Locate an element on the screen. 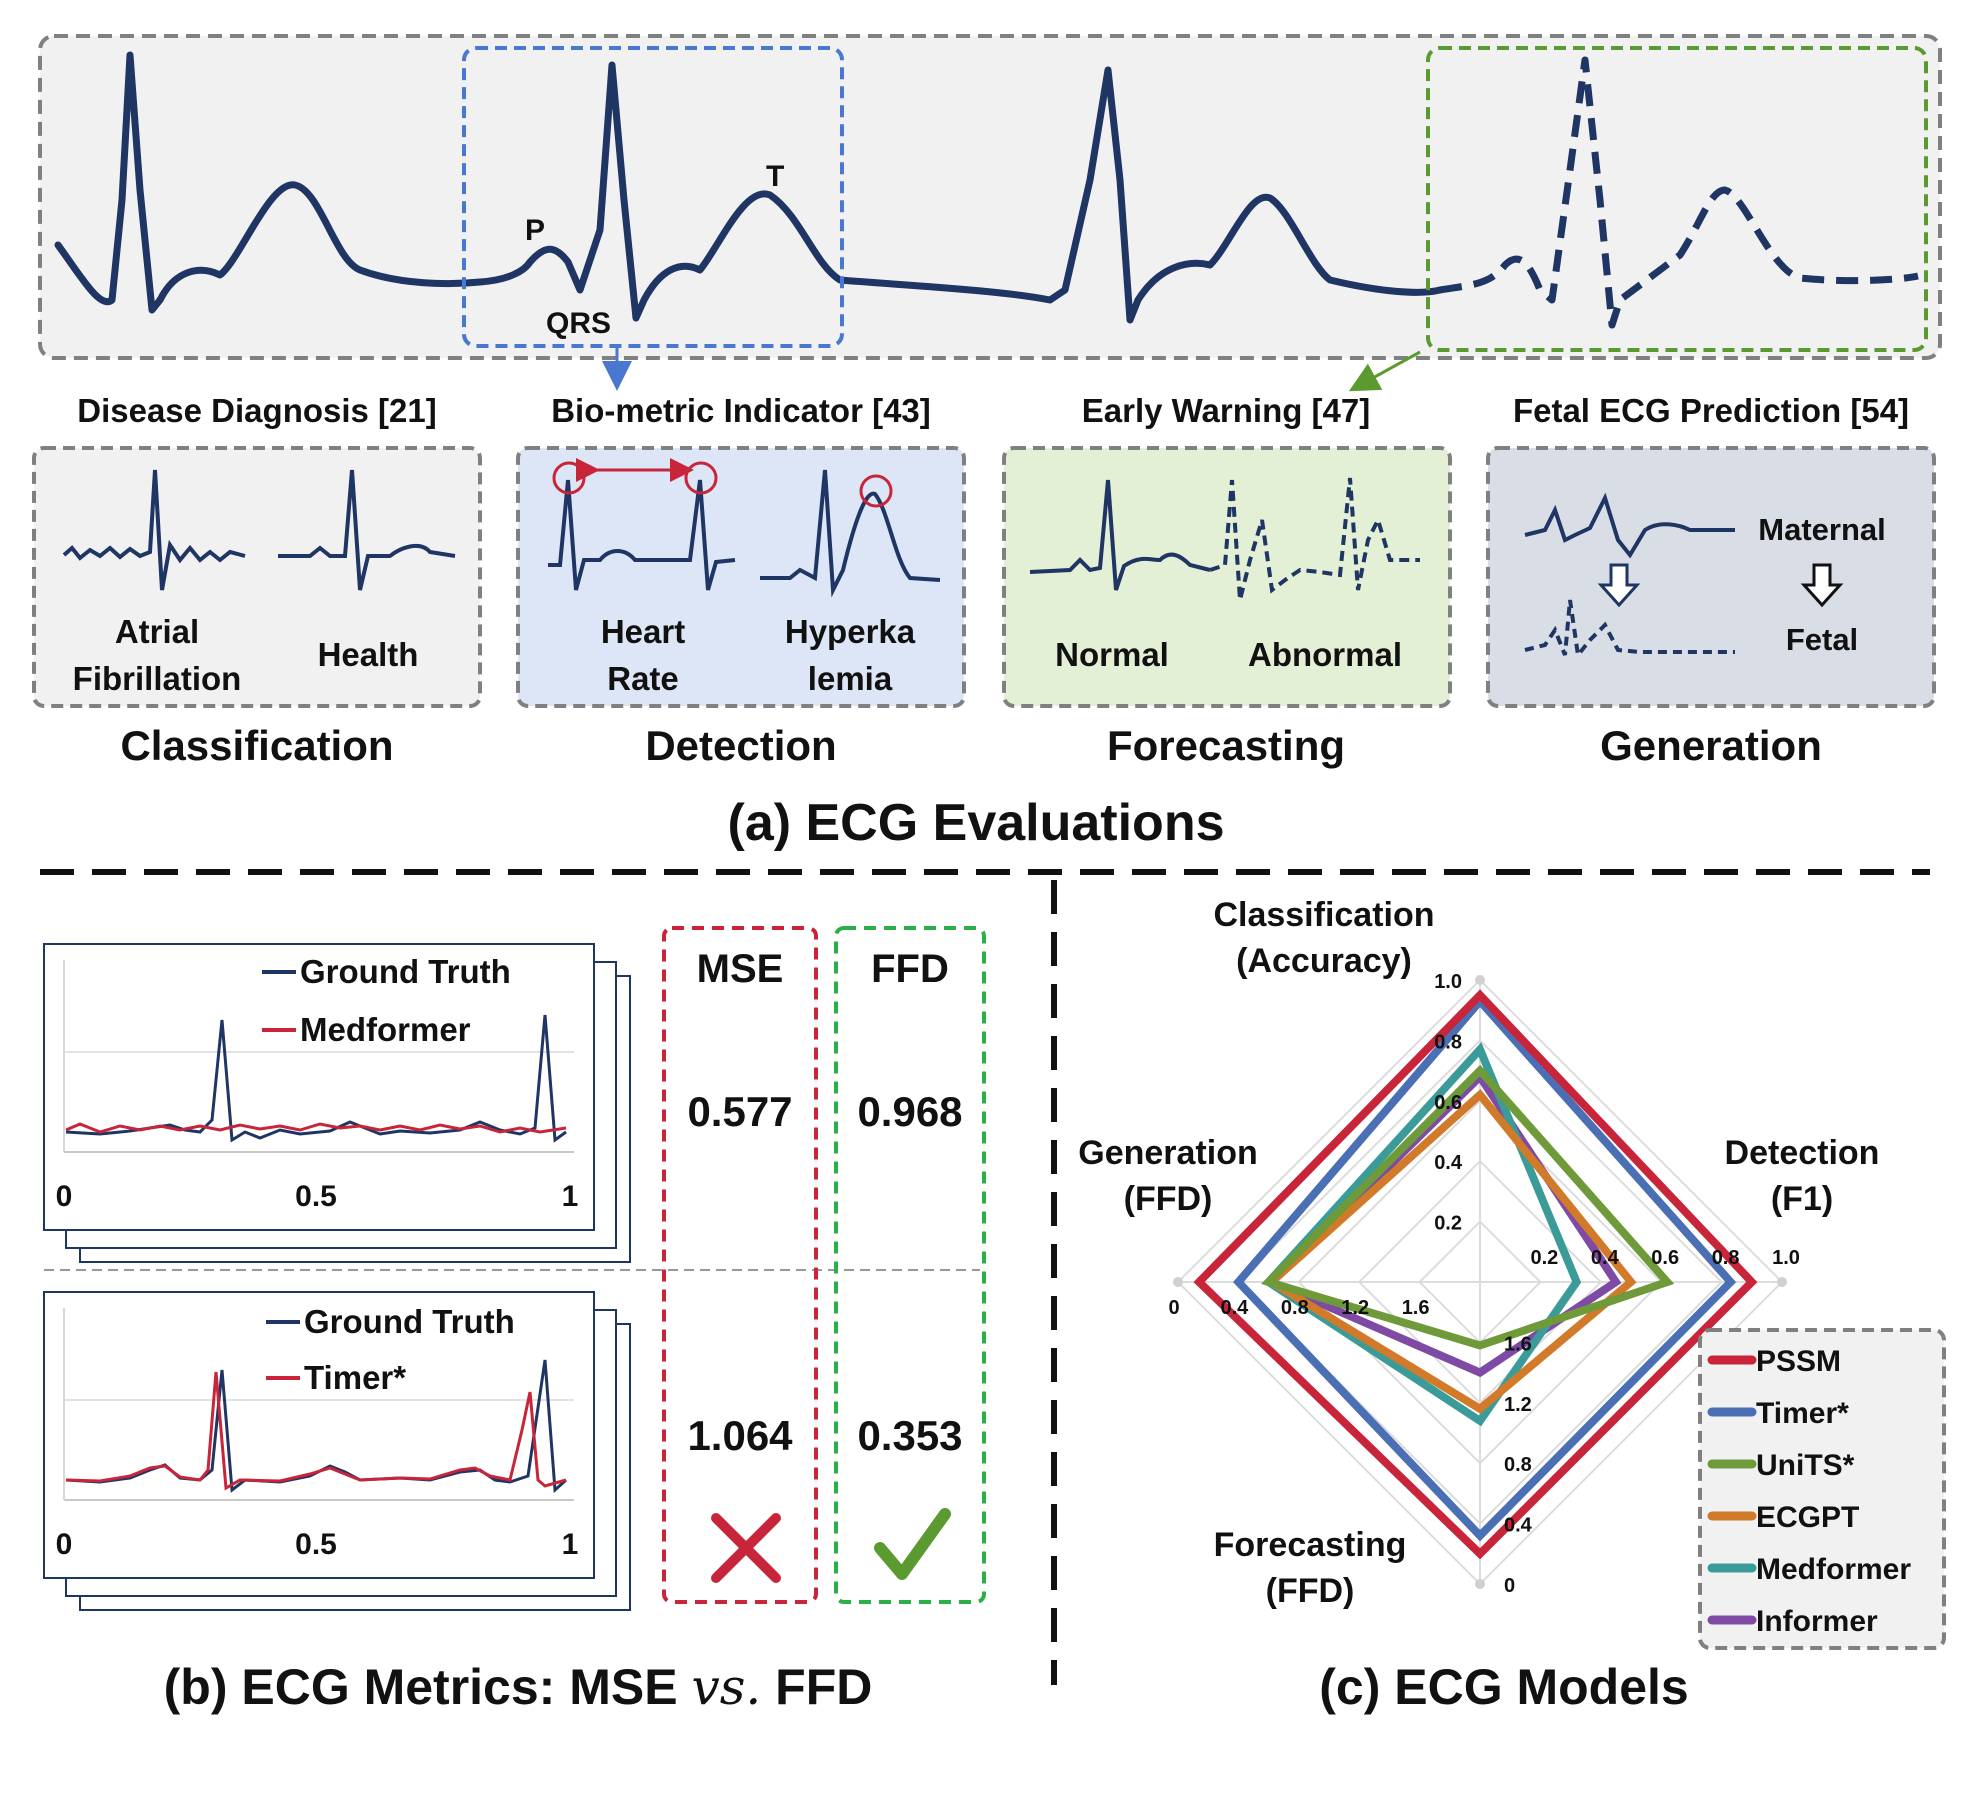 The width and height of the screenshot is (1972, 1796). axis-label-forecasting-line2: (FFD) is located at coordinates (1310, 1591).